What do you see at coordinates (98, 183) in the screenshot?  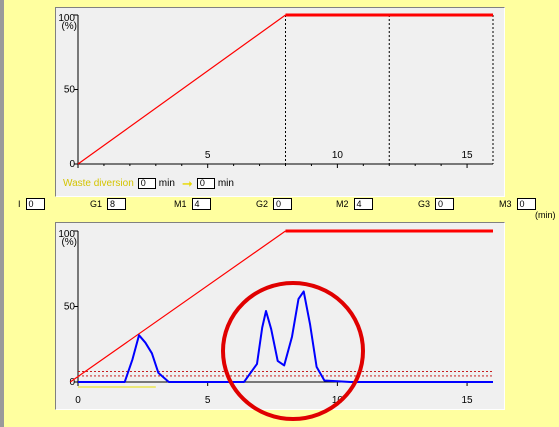 I see `waste-diversion-label: Waste diversion` at bounding box center [98, 183].